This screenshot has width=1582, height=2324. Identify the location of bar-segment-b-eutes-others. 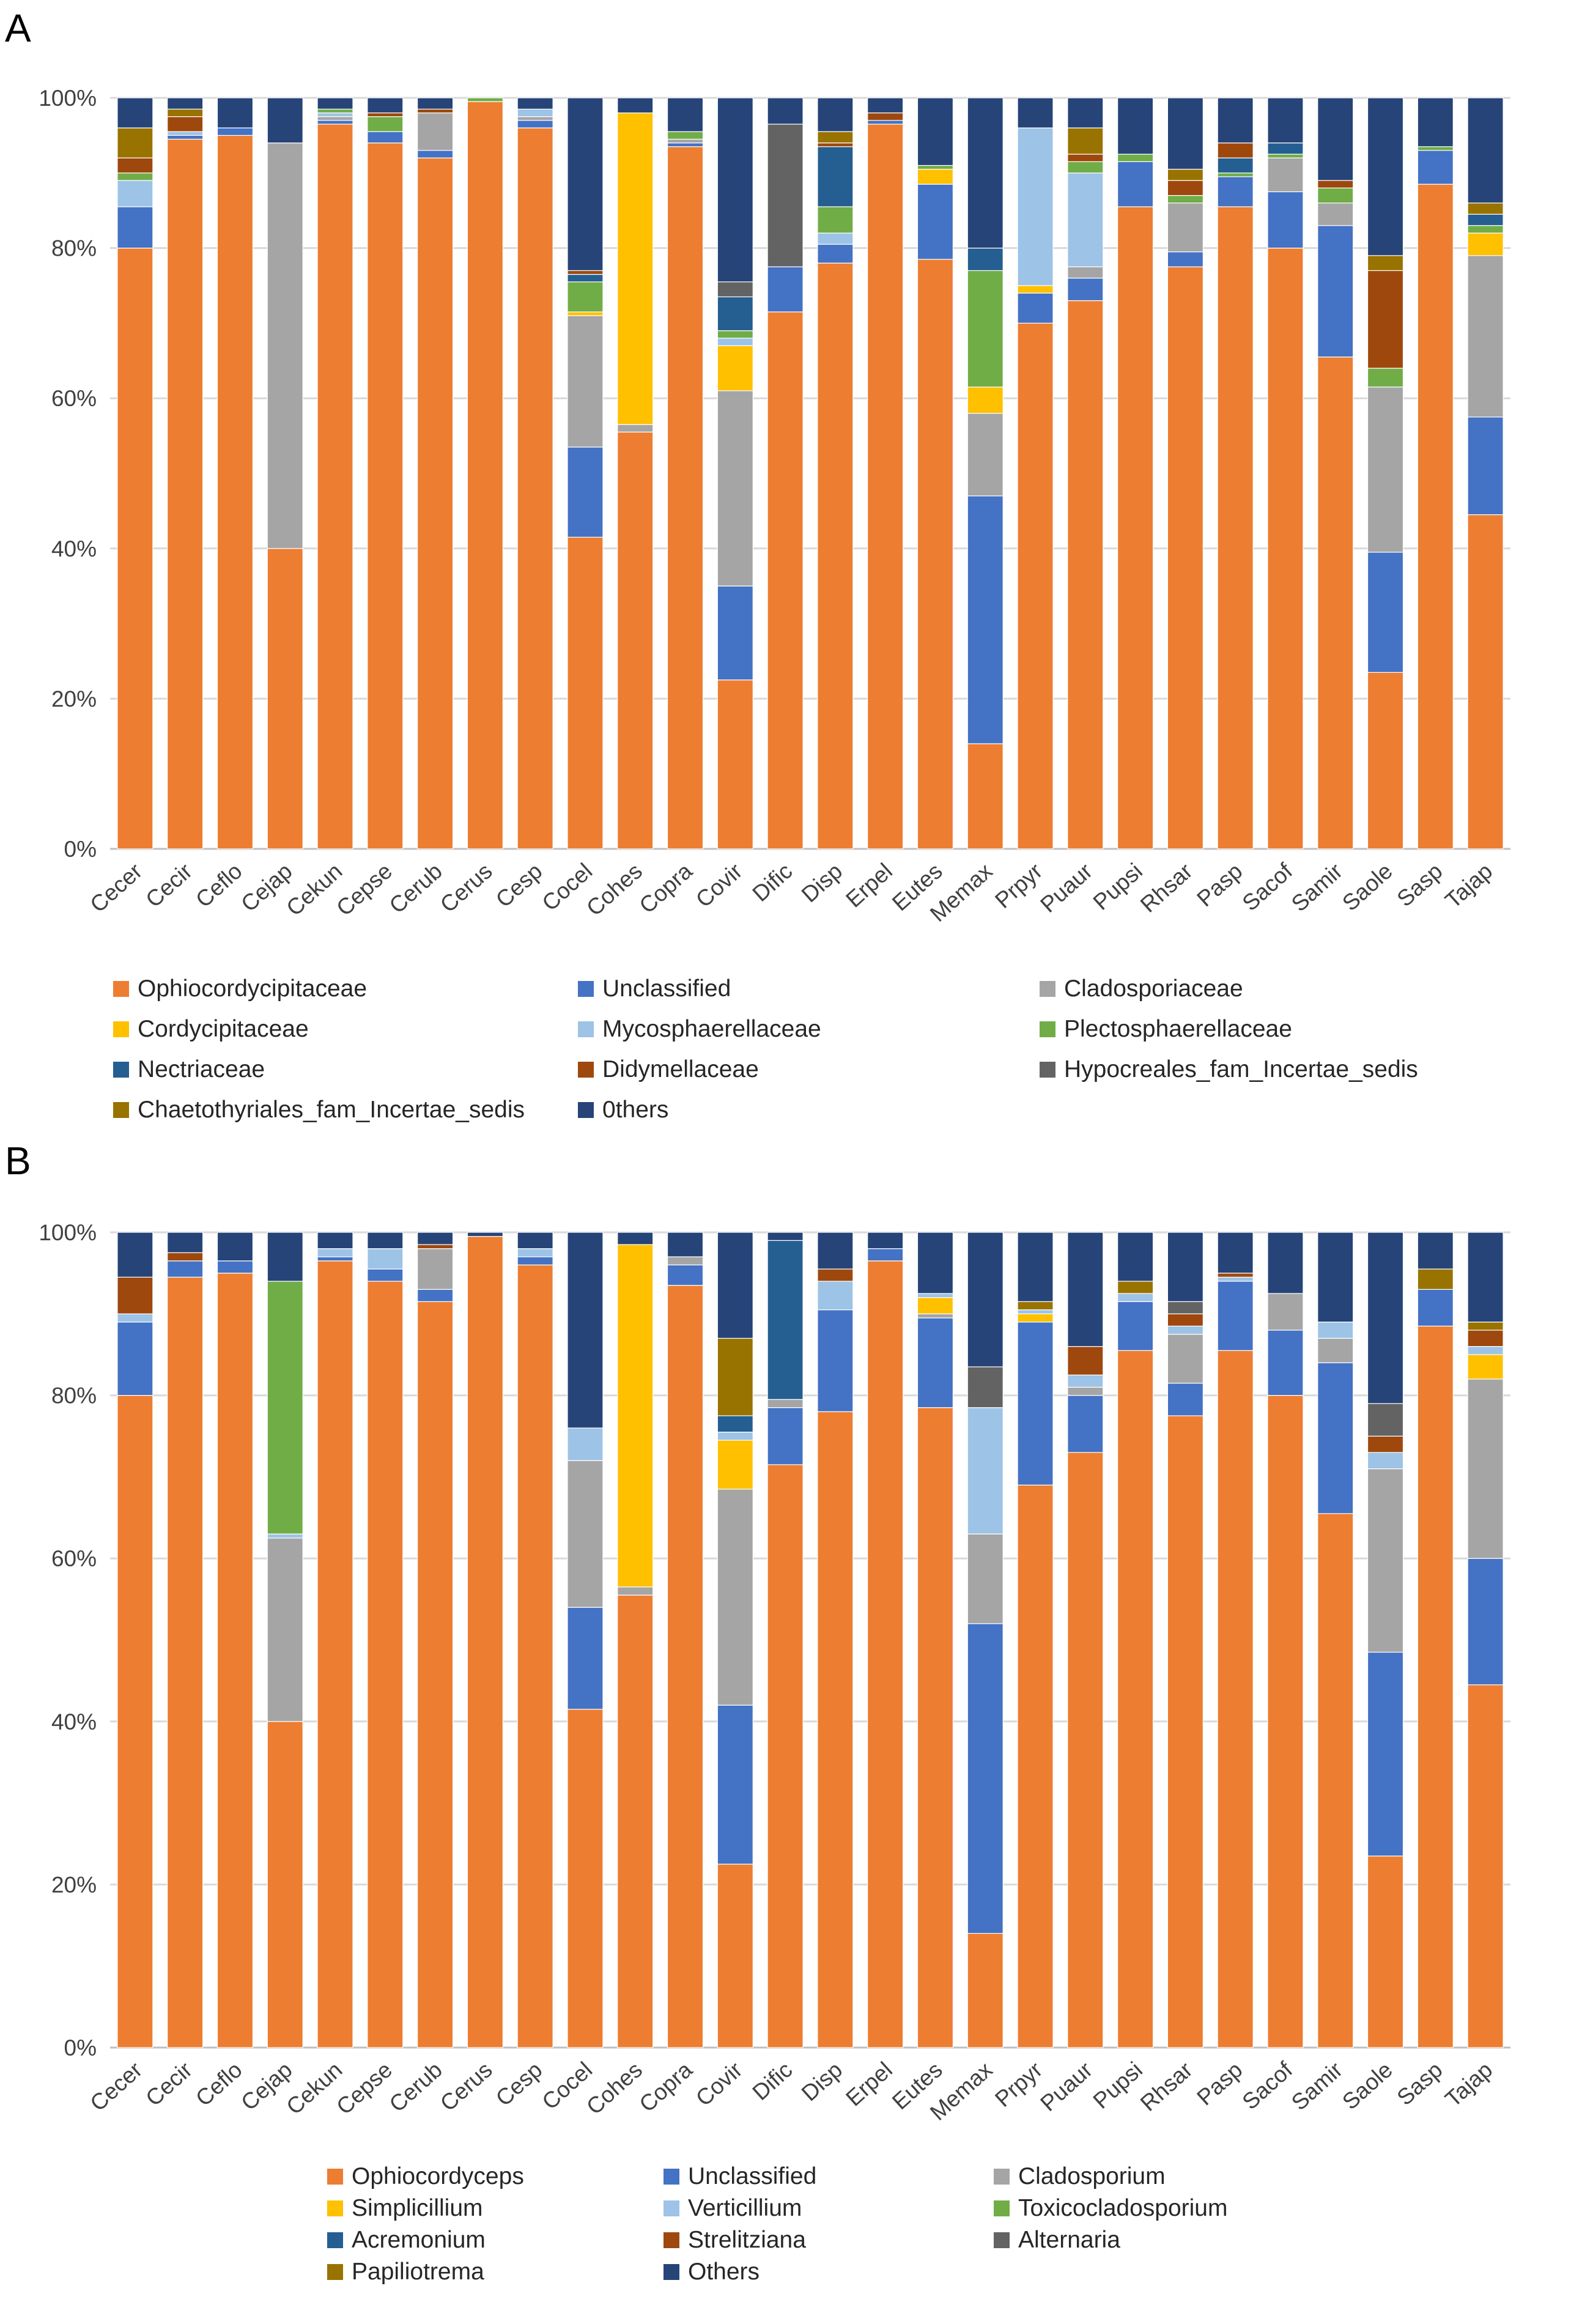
(936, 1263).